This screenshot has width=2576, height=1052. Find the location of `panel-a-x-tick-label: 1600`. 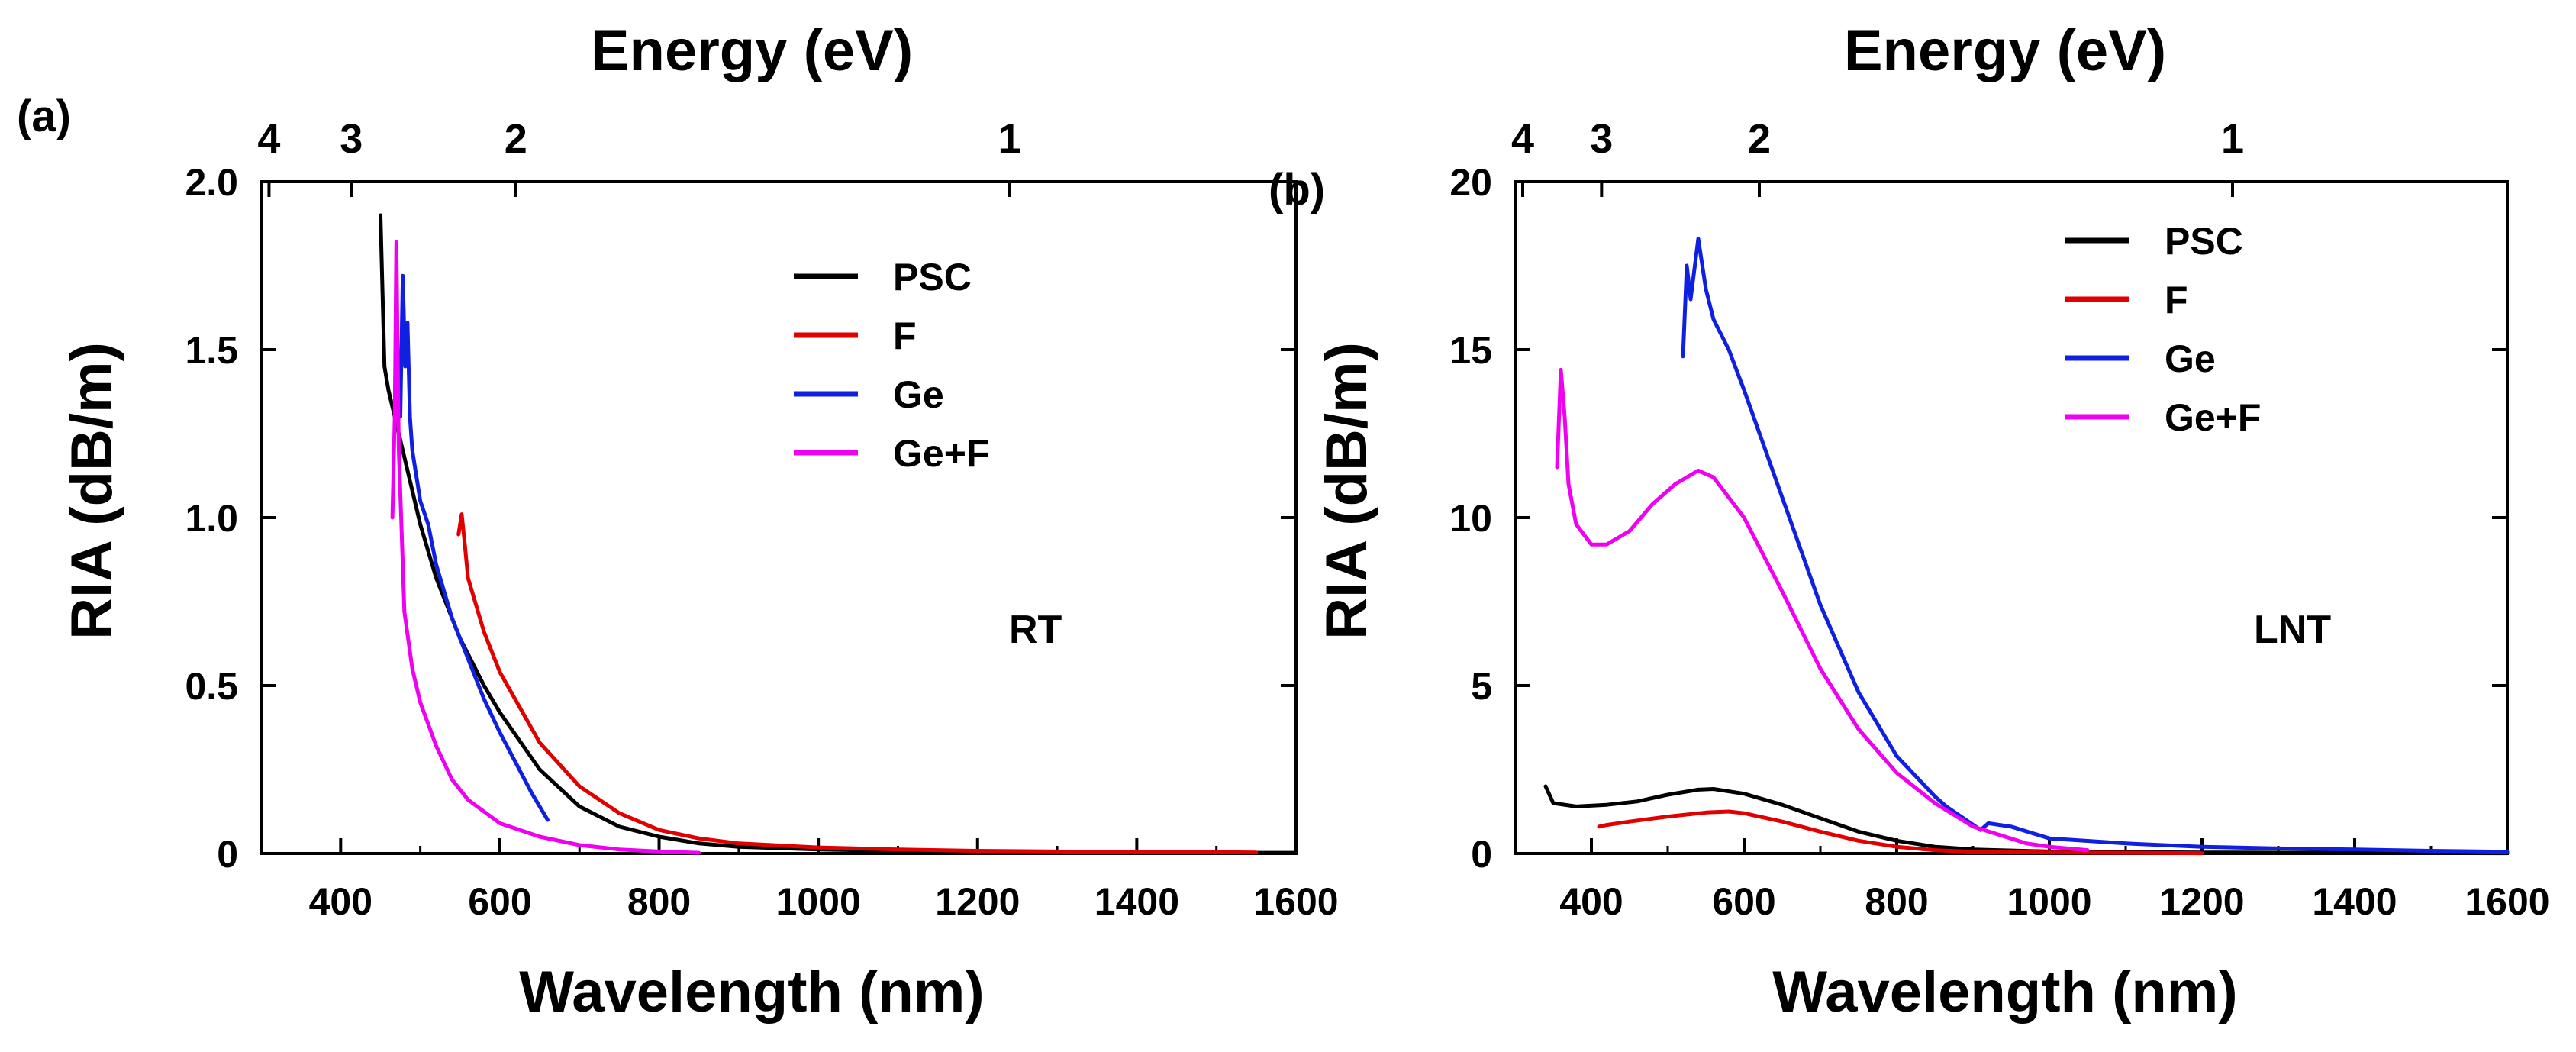

panel-a-x-tick-label: 1600 is located at coordinates (1295, 901).